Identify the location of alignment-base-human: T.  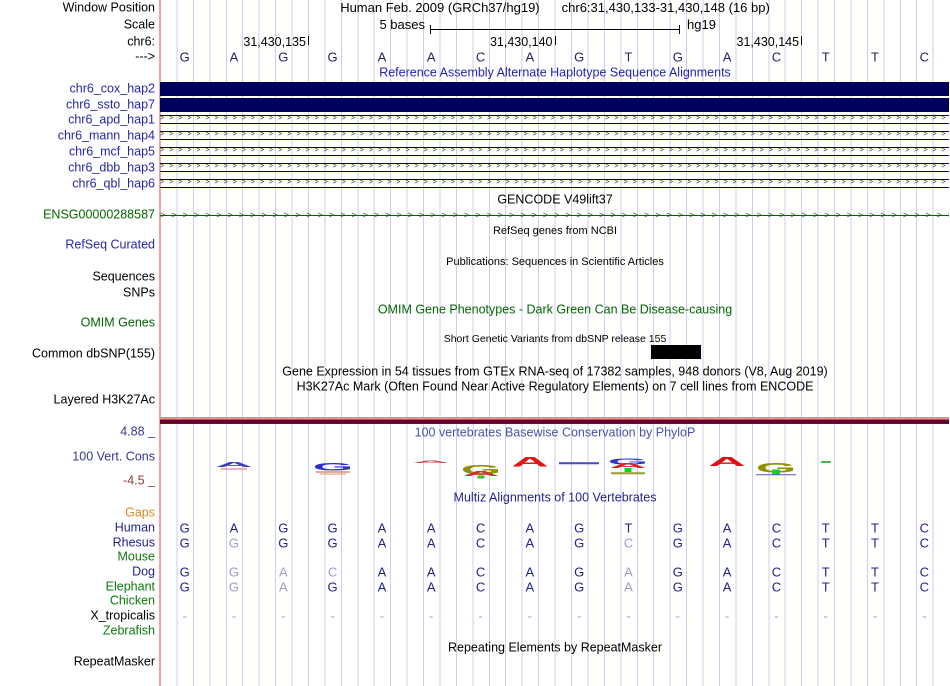
(825, 528).